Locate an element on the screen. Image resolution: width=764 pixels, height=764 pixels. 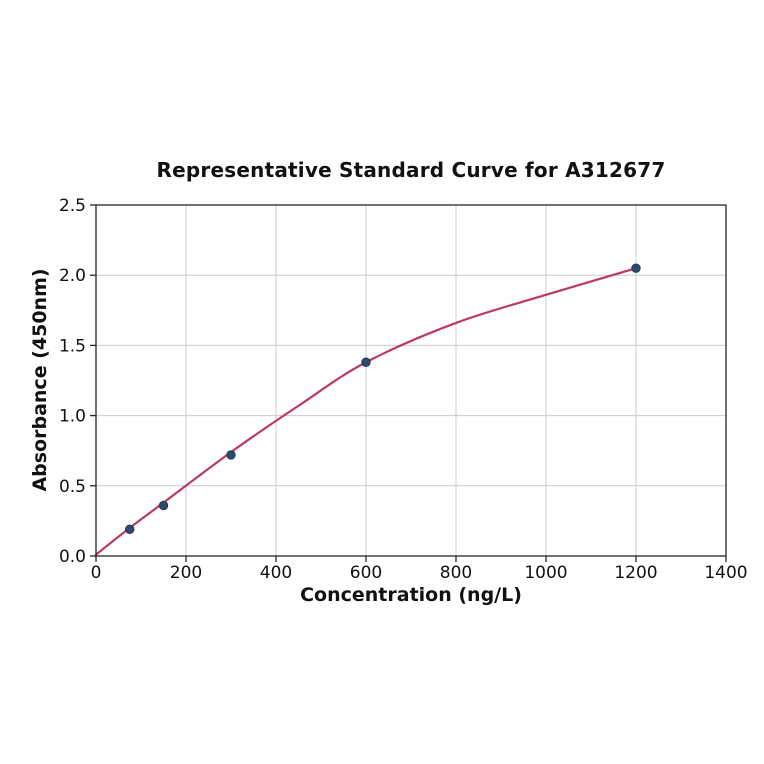
x-tick-label: 1000 is located at coordinates (545, 573).